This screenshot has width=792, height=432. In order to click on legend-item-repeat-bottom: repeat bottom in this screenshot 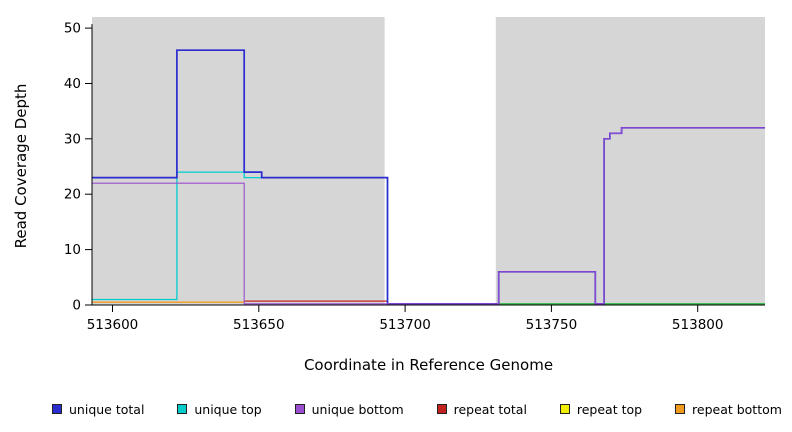, I will do `click(728, 409)`.